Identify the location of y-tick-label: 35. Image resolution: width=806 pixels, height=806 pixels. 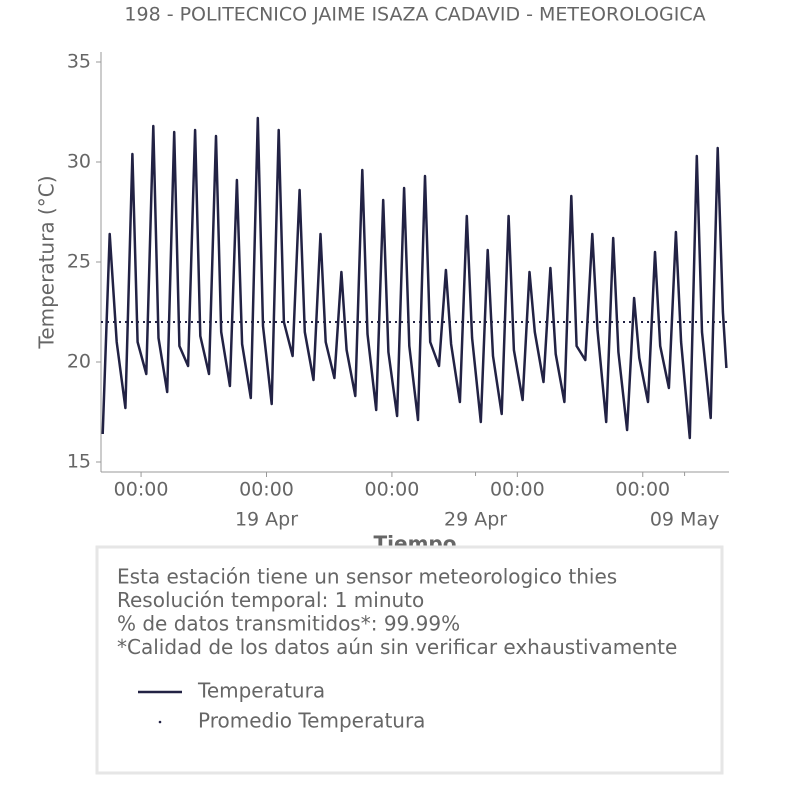
(79, 62).